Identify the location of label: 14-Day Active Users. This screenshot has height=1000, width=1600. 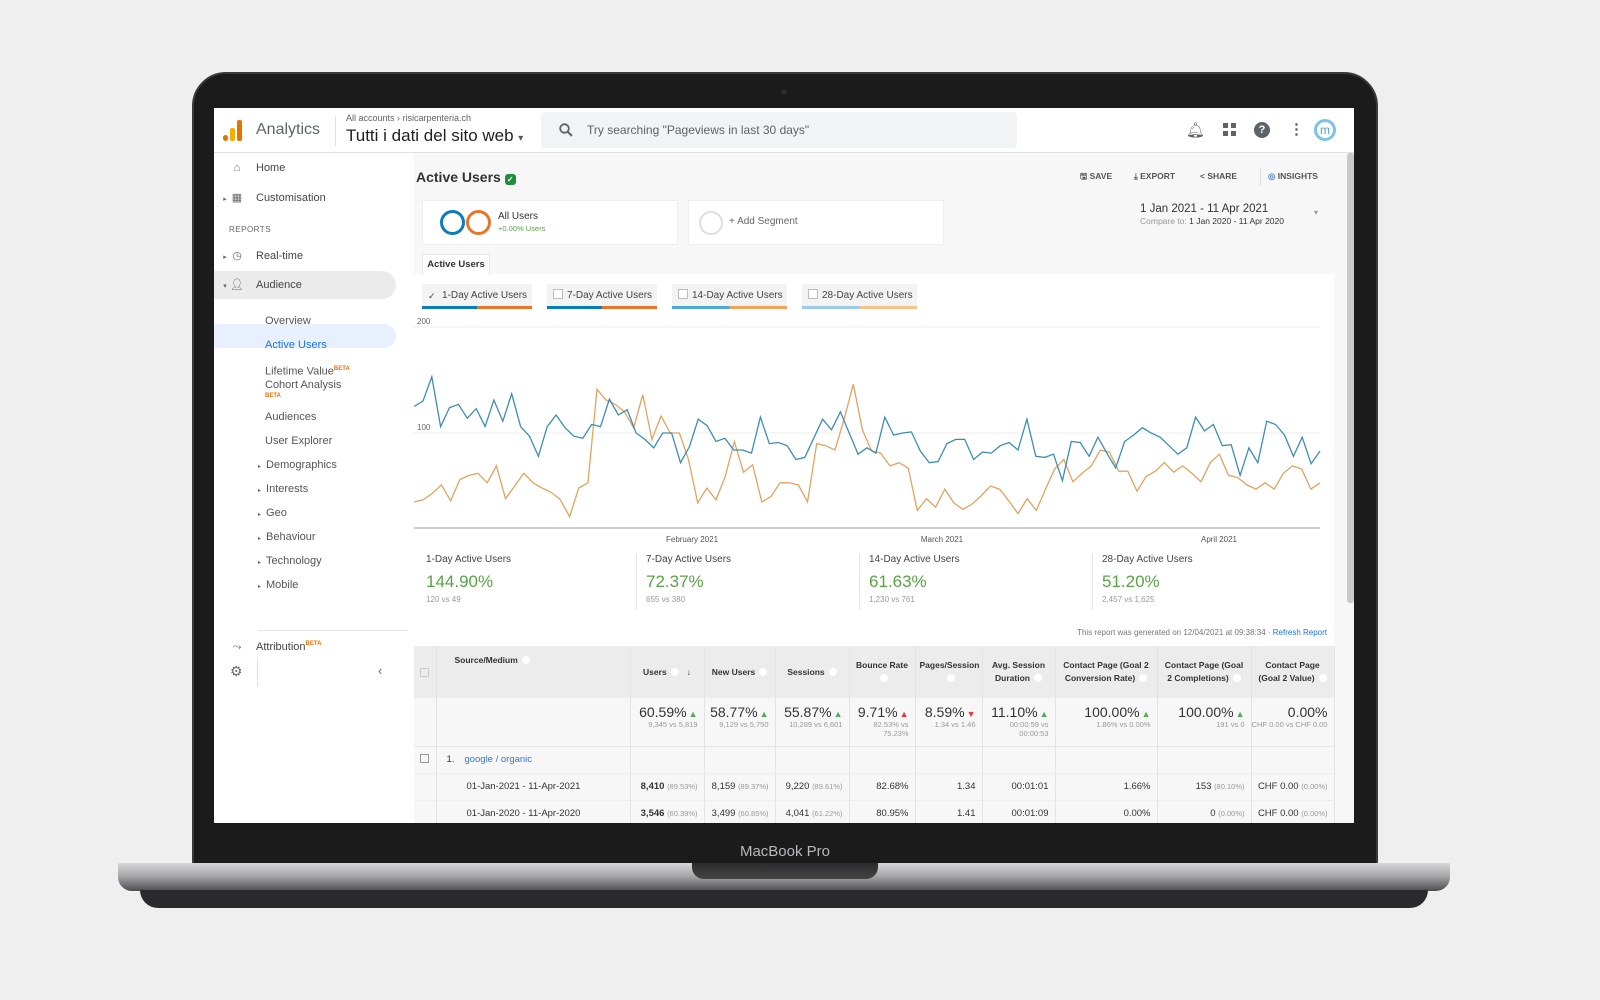
(737, 295).